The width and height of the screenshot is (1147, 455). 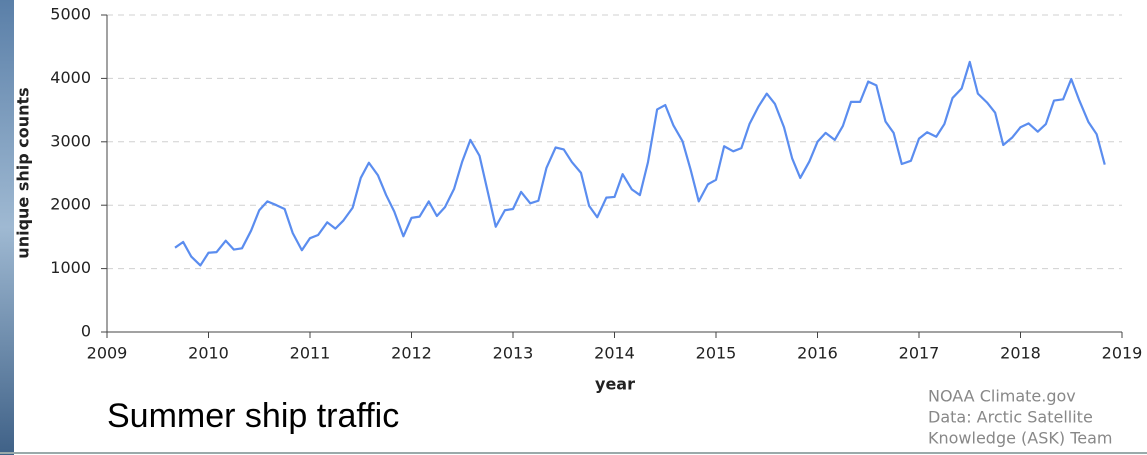 I want to click on x-tick-label: 2018, so click(x=1020, y=353).